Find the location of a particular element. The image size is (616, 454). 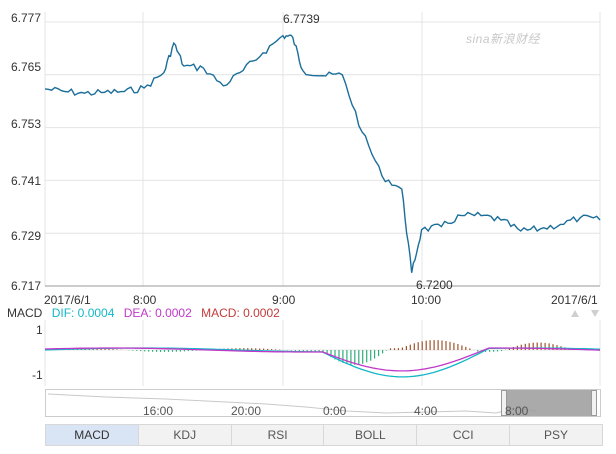

sina-finance-watermark: sina新浪财经 is located at coordinates (503, 39).